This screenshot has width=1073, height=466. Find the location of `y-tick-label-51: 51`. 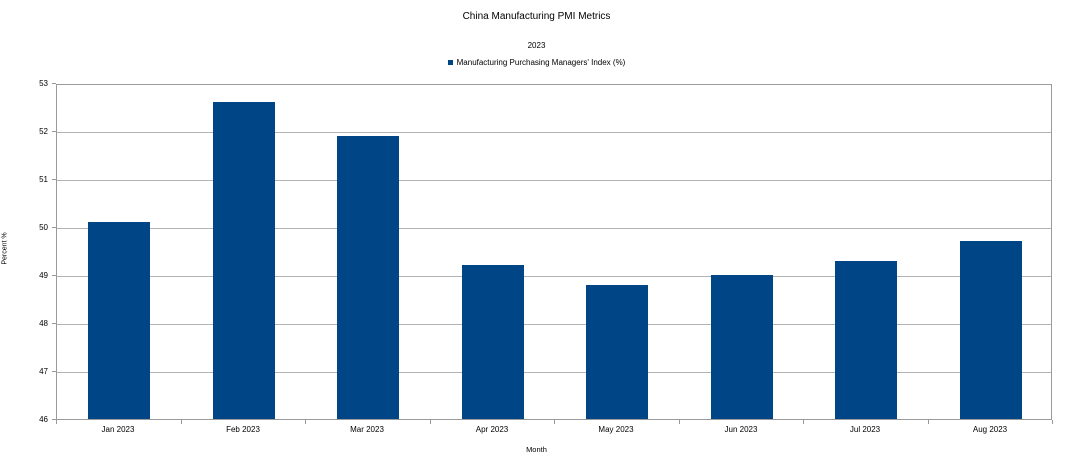

y-tick-label-51: 51 is located at coordinates (43, 179).